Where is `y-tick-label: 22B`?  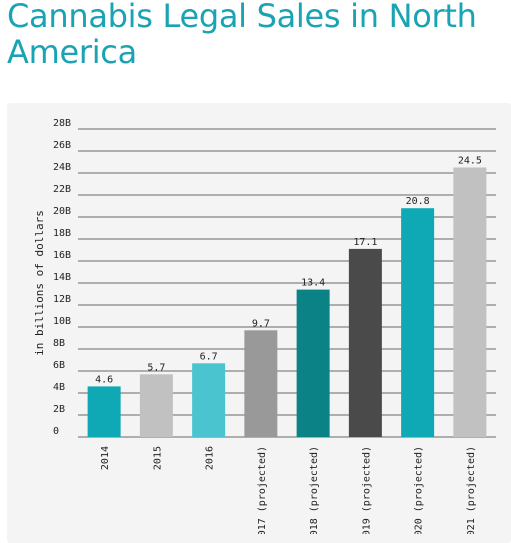
y-tick-label: 22B is located at coordinates (62, 189).